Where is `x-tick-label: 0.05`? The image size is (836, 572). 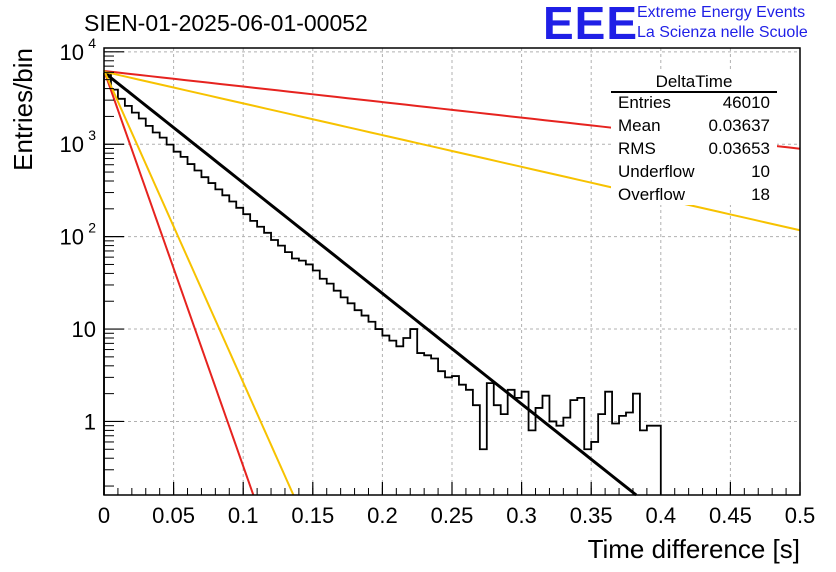
x-tick-label: 0.05 is located at coordinates (173, 515).